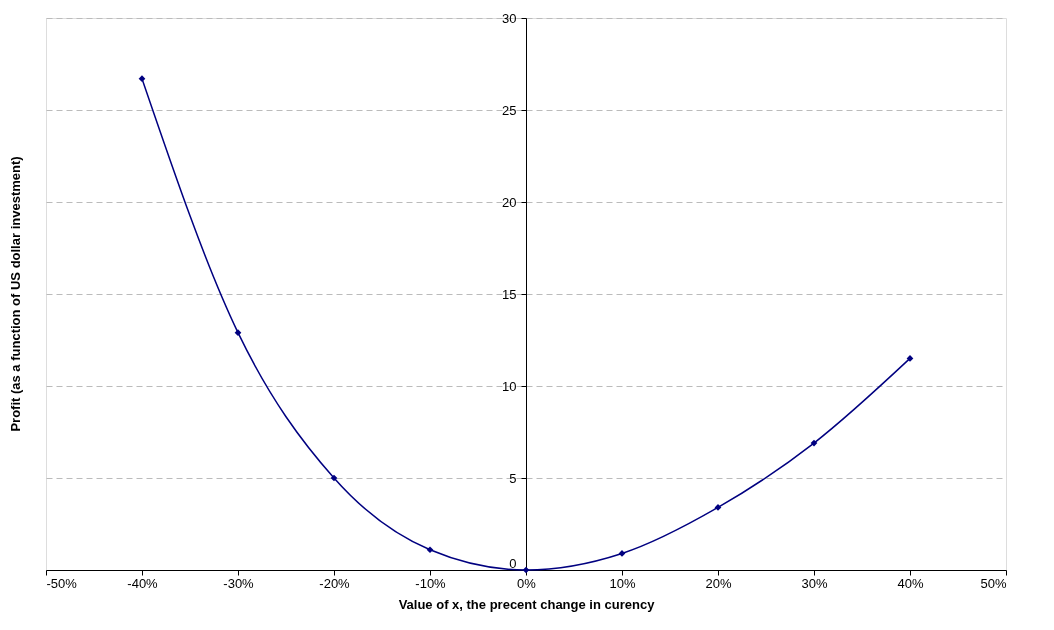  Describe the element at coordinates (62, 583) in the screenshot. I see `x-tick-label: -50%` at that location.